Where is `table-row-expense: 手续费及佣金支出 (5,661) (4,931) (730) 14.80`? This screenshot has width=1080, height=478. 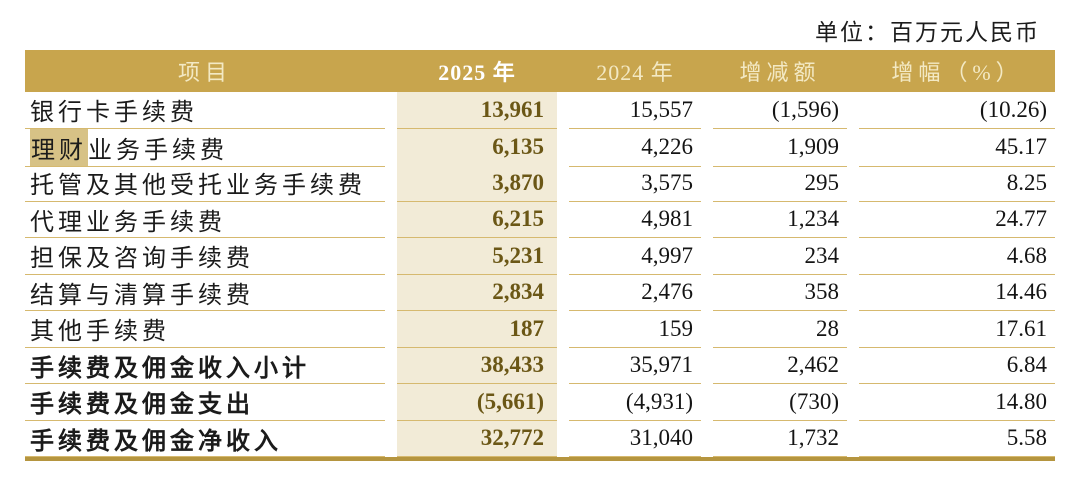
table-row-expense: 手续费及佣金支出 (5,661) (4,931) (730) 14.80 is located at coordinates (540, 402).